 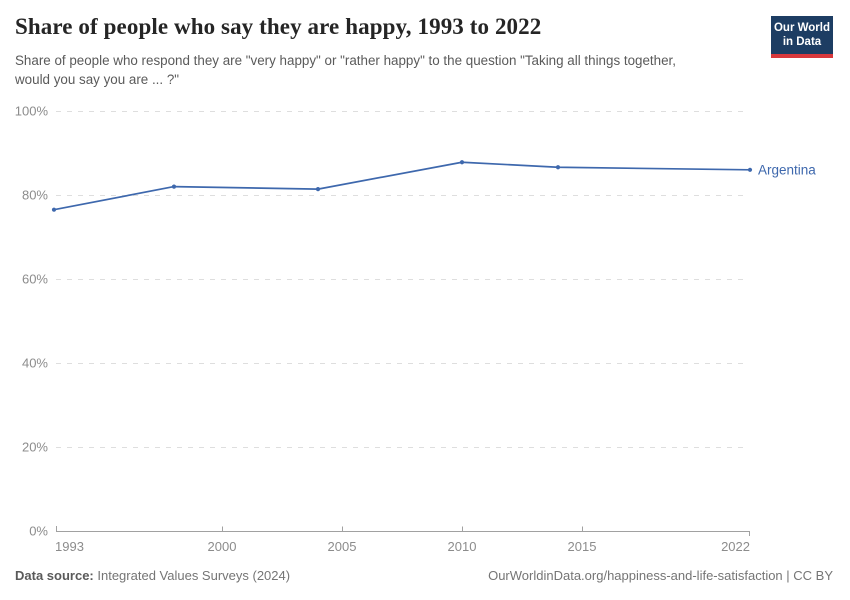 What do you see at coordinates (222, 546) in the screenshot?
I see `x-tick-label: 2000` at bounding box center [222, 546].